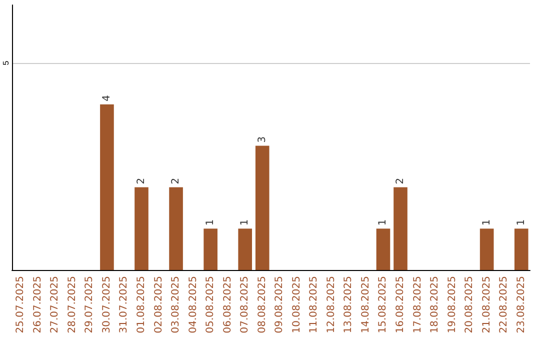  I want to click on x-tick-label: 01.08.2025, so click(141, 305).